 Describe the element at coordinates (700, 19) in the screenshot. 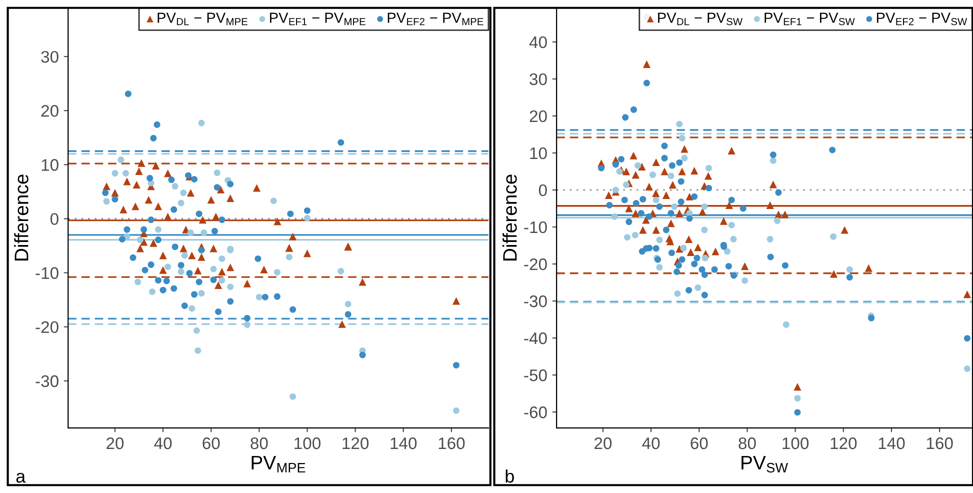

I see `legend-label: PV$_{DL}$ − PV$_{SW}$` at that location.